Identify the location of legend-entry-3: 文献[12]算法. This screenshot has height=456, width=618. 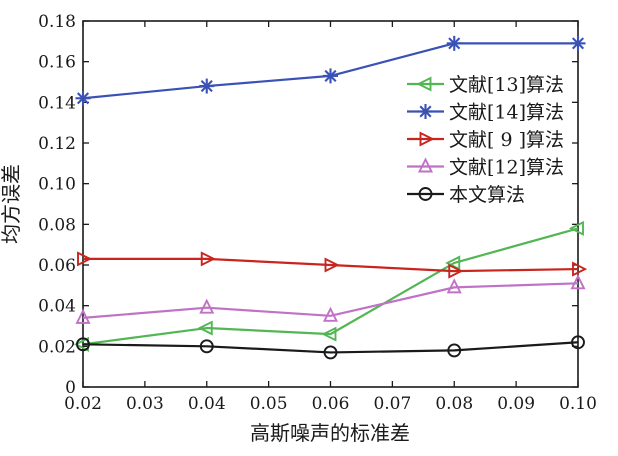
(485, 168).